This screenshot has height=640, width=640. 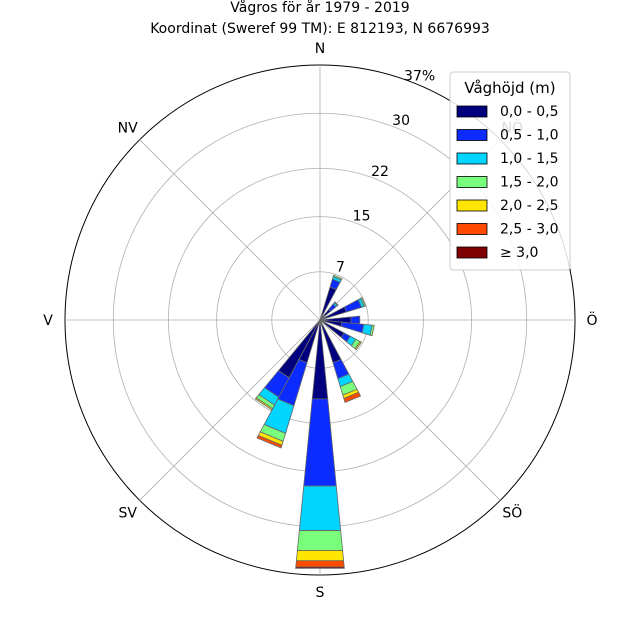 What do you see at coordinates (340, 267) in the screenshot?
I see `radial-tick-label: 7` at bounding box center [340, 267].